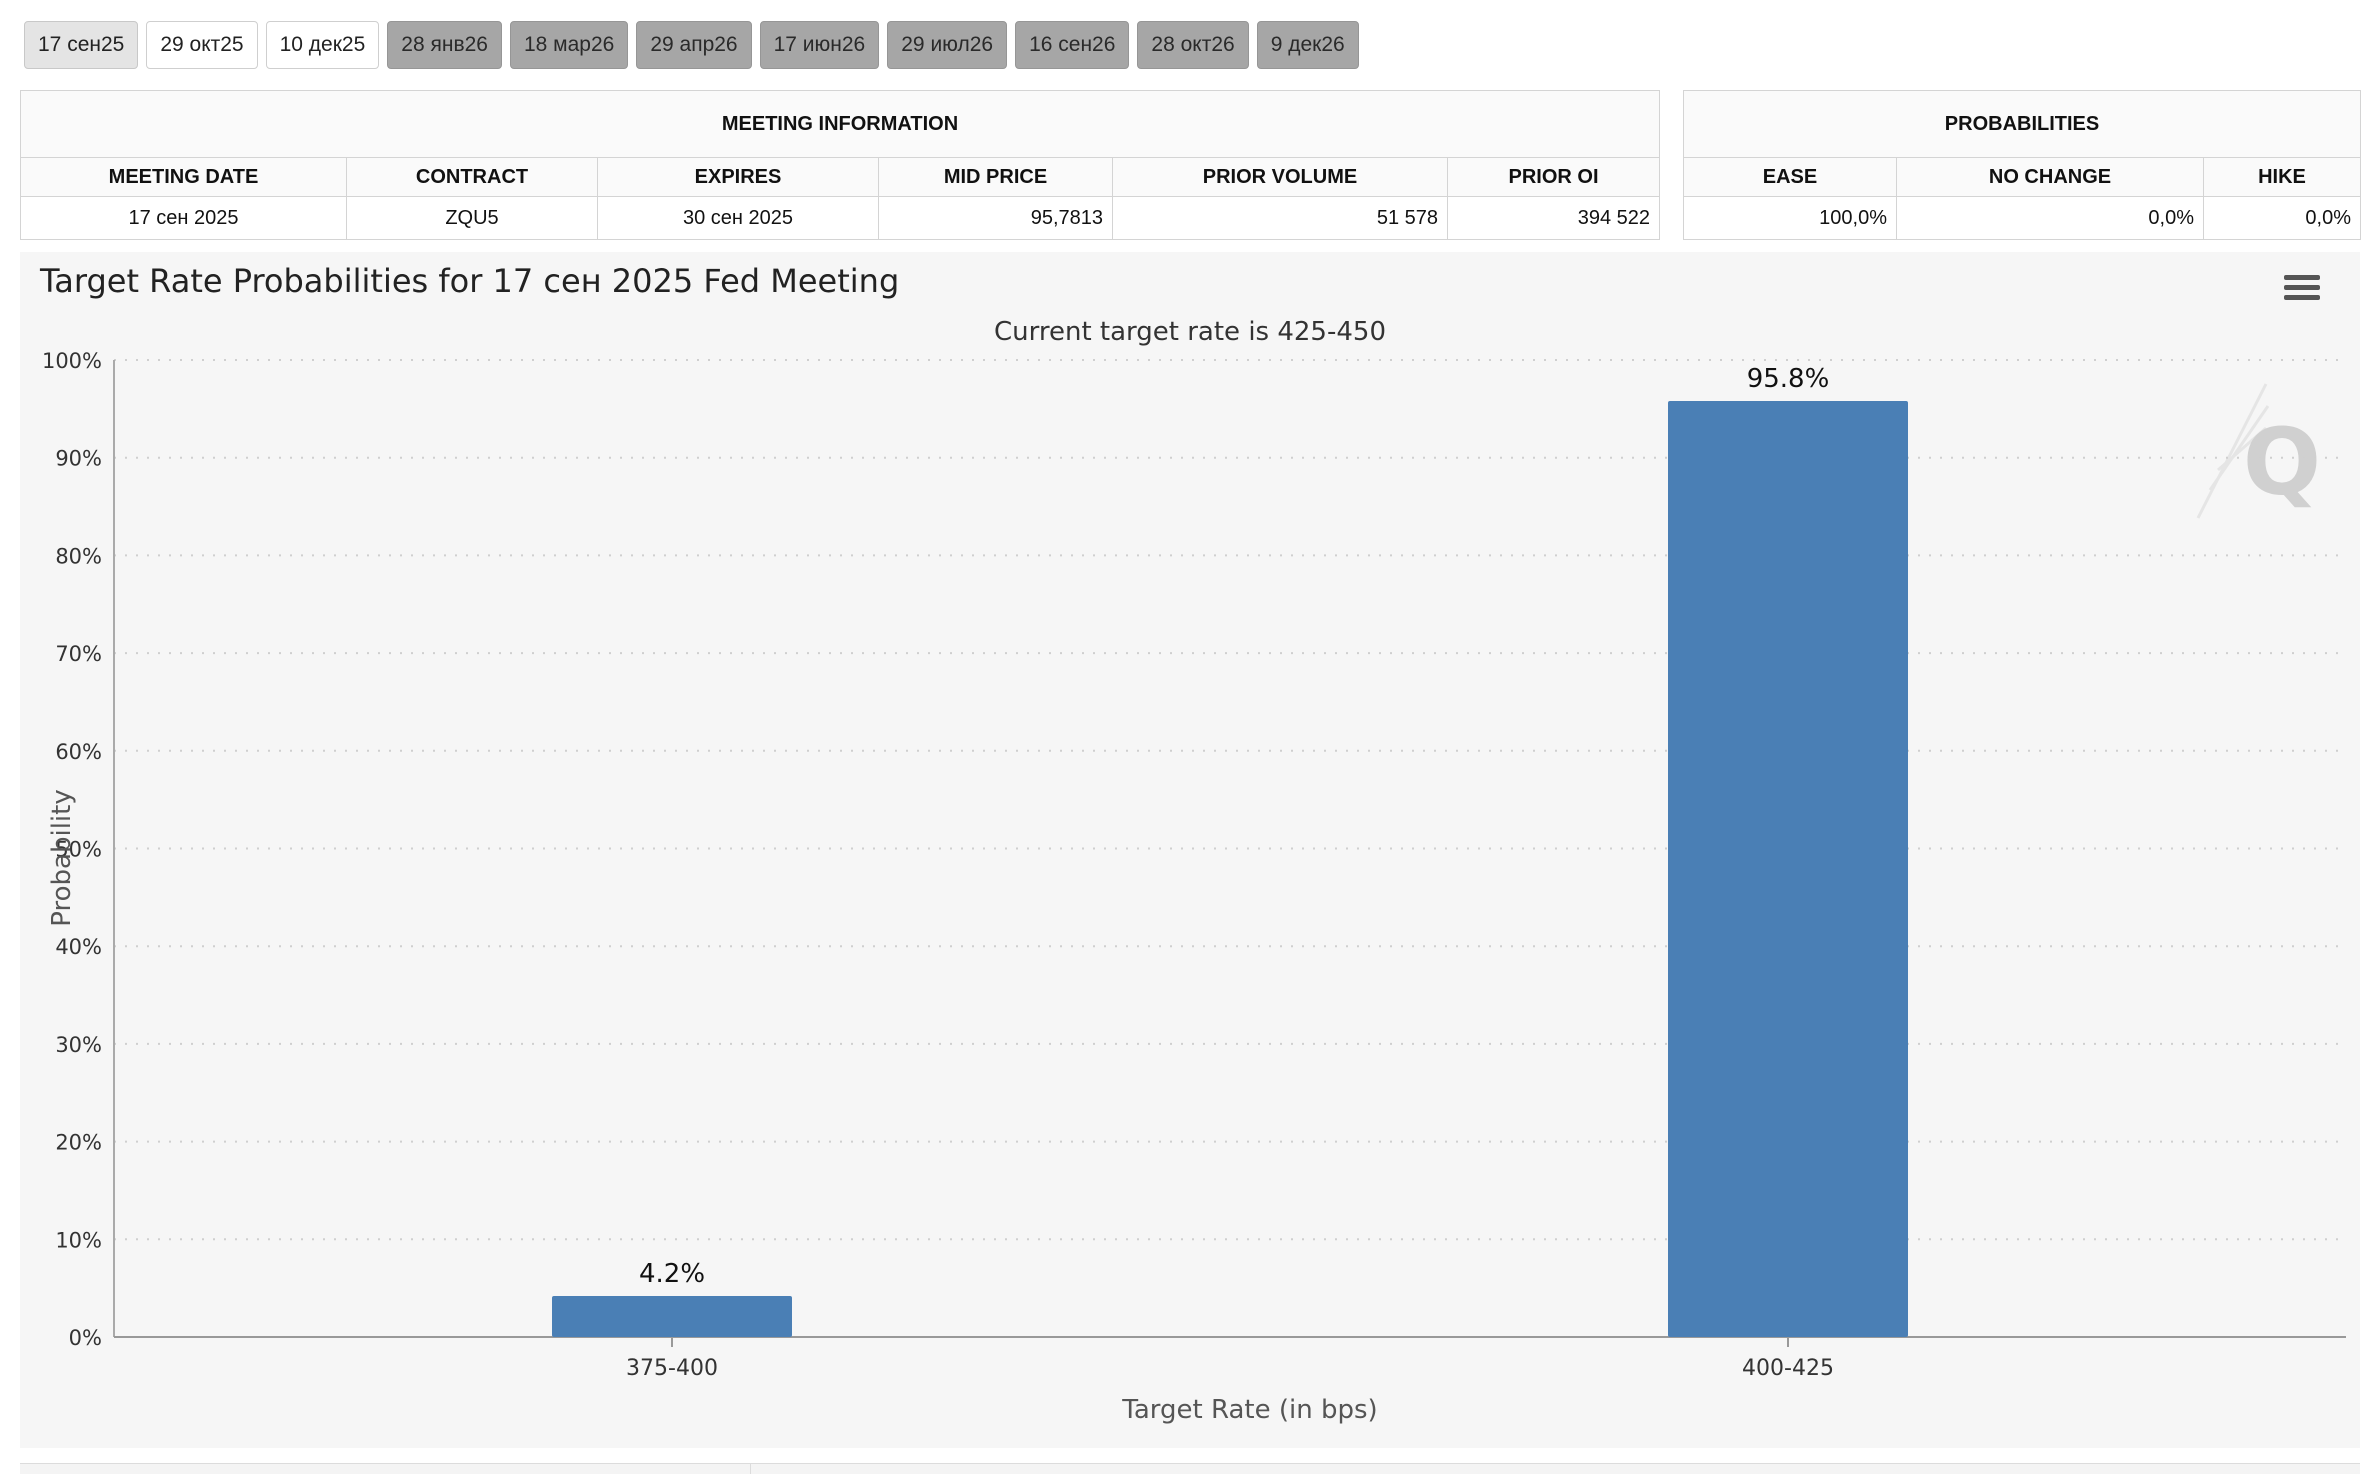  Describe the element at coordinates (2050, 177) in the screenshot. I see `column-header-no-change: NO CHANGE` at that location.